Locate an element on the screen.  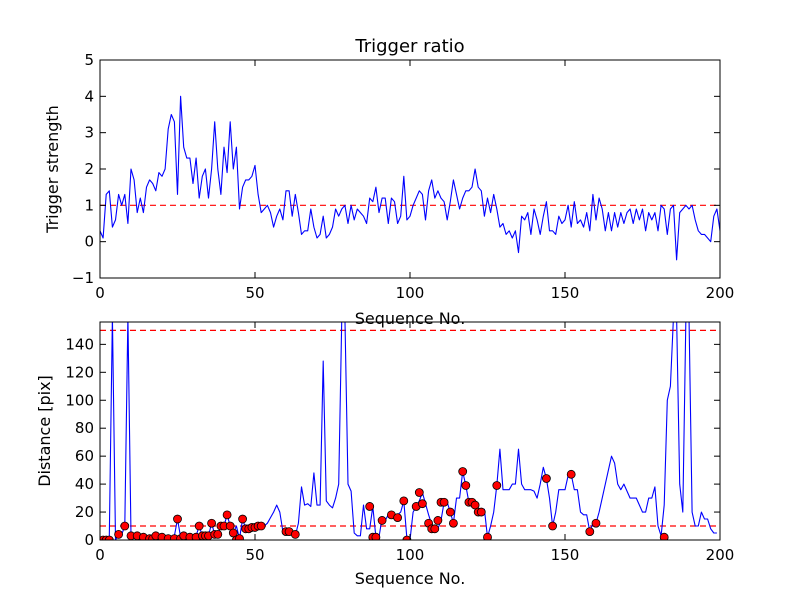
y-tick-label: 20 is located at coordinates (84, 512).